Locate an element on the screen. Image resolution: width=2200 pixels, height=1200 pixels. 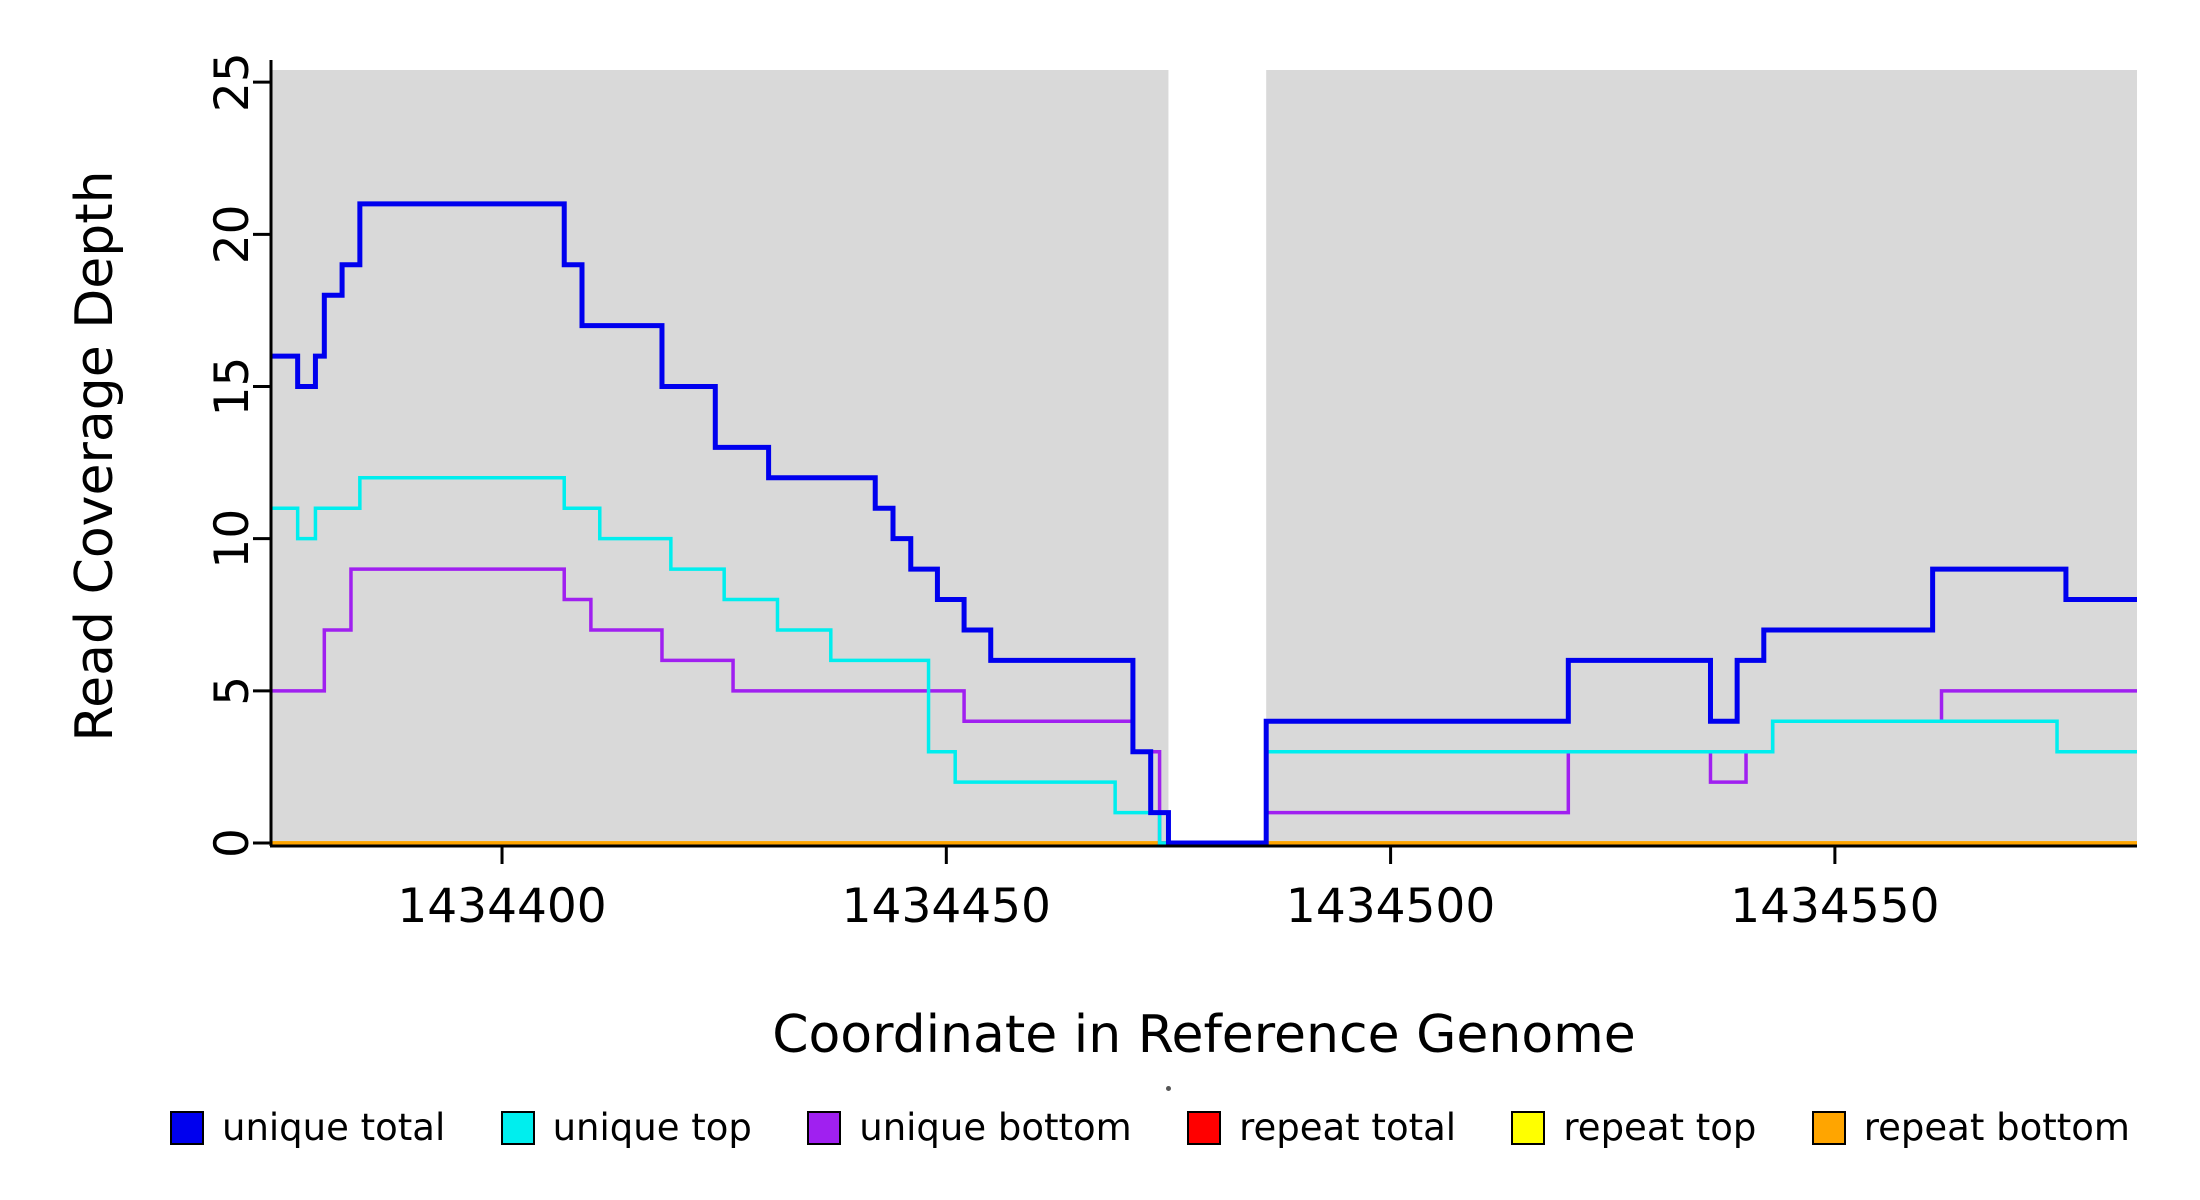
unique-total-swatch-icon is located at coordinates (187, 1127).